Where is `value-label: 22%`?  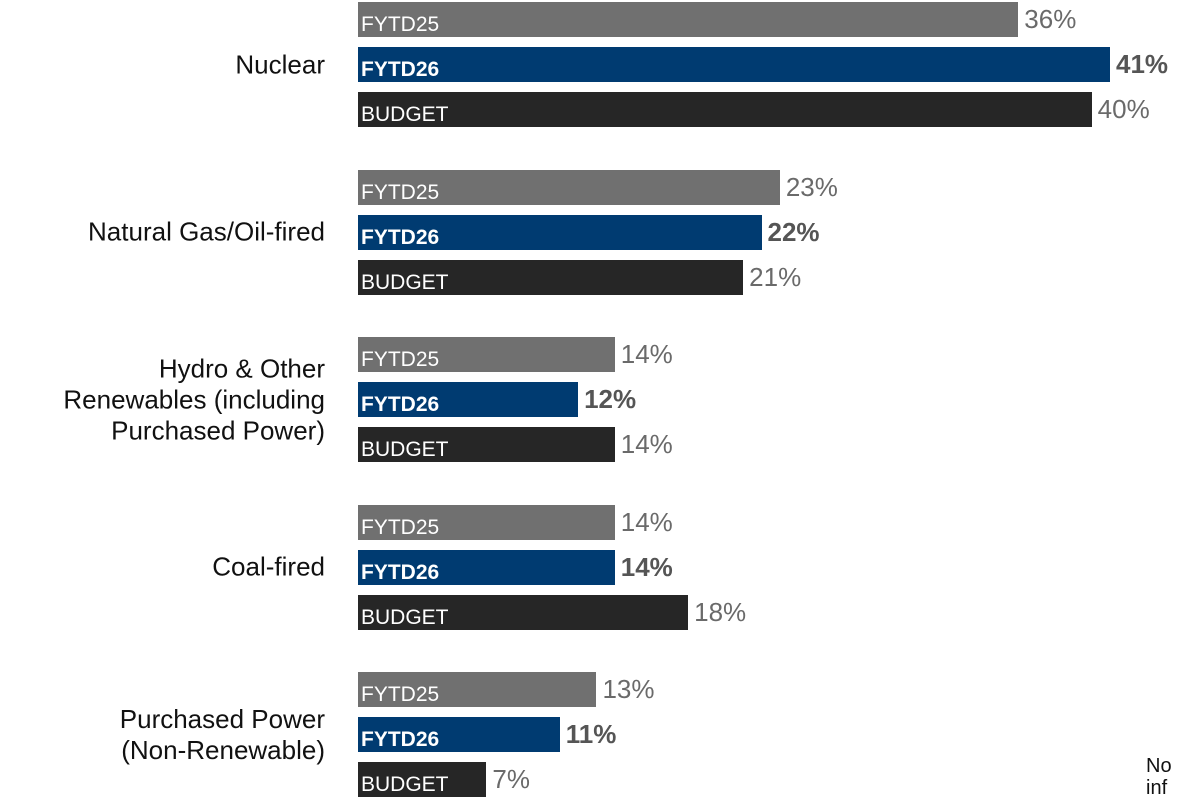 value-label: 22% is located at coordinates (793, 231).